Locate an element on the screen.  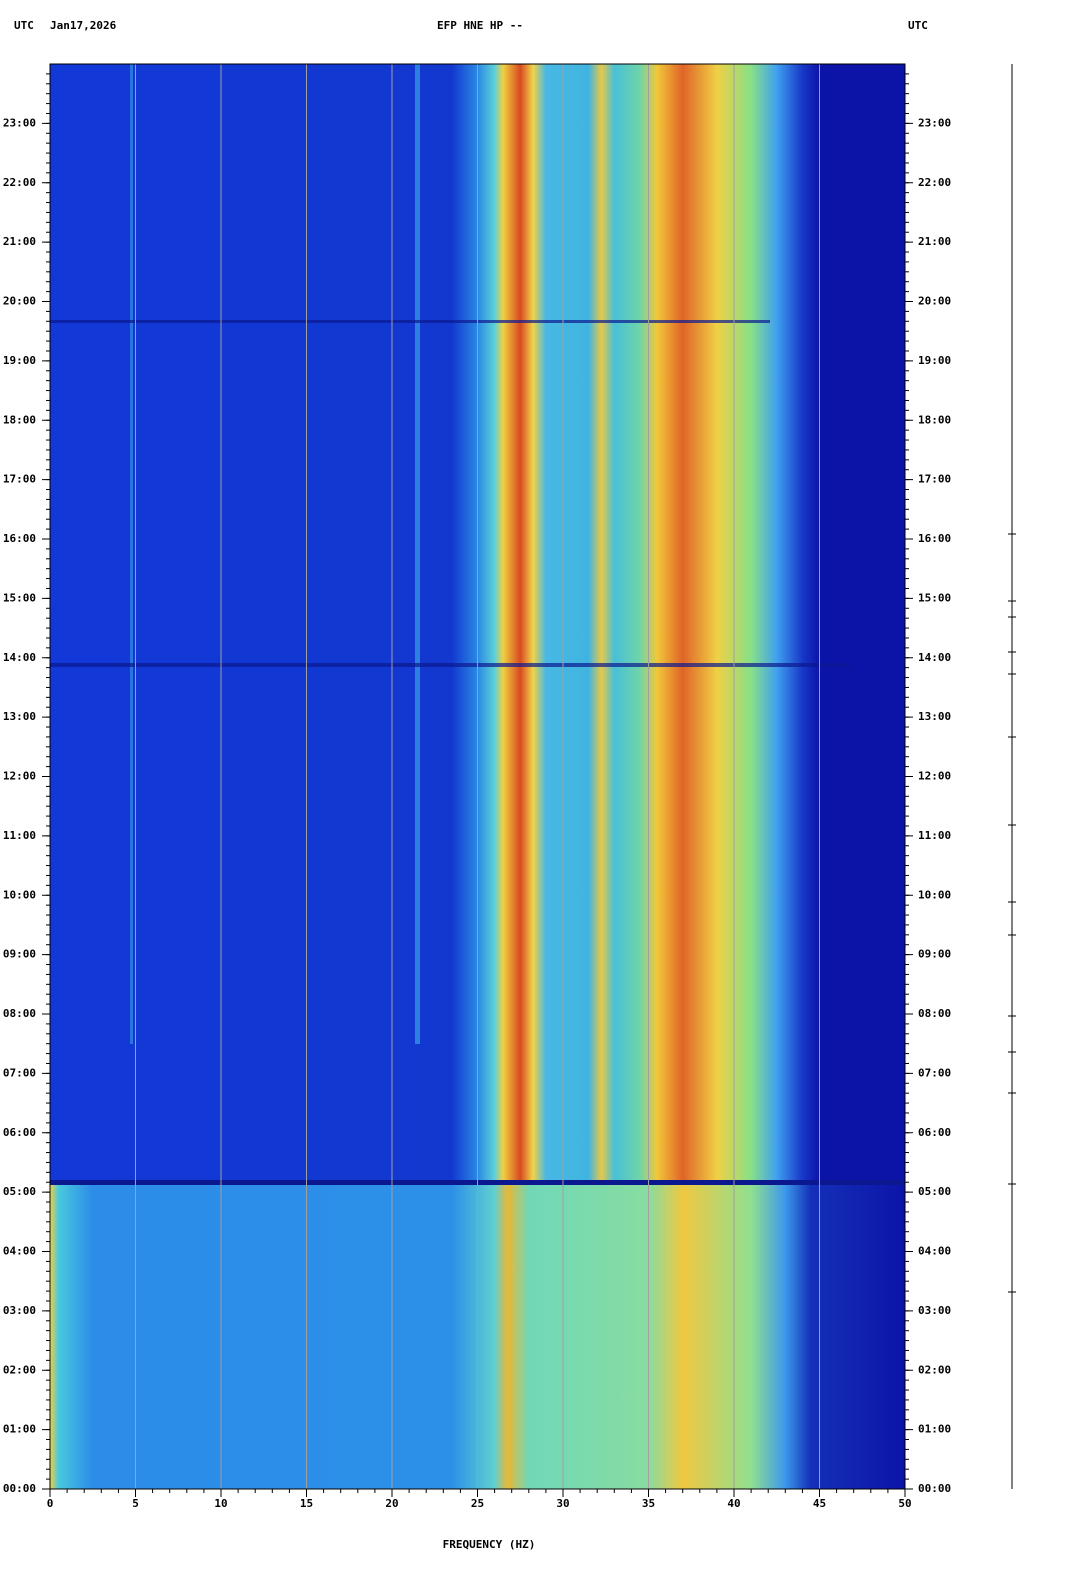
time-zone-right: UTC is located at coordinates (918, 25).